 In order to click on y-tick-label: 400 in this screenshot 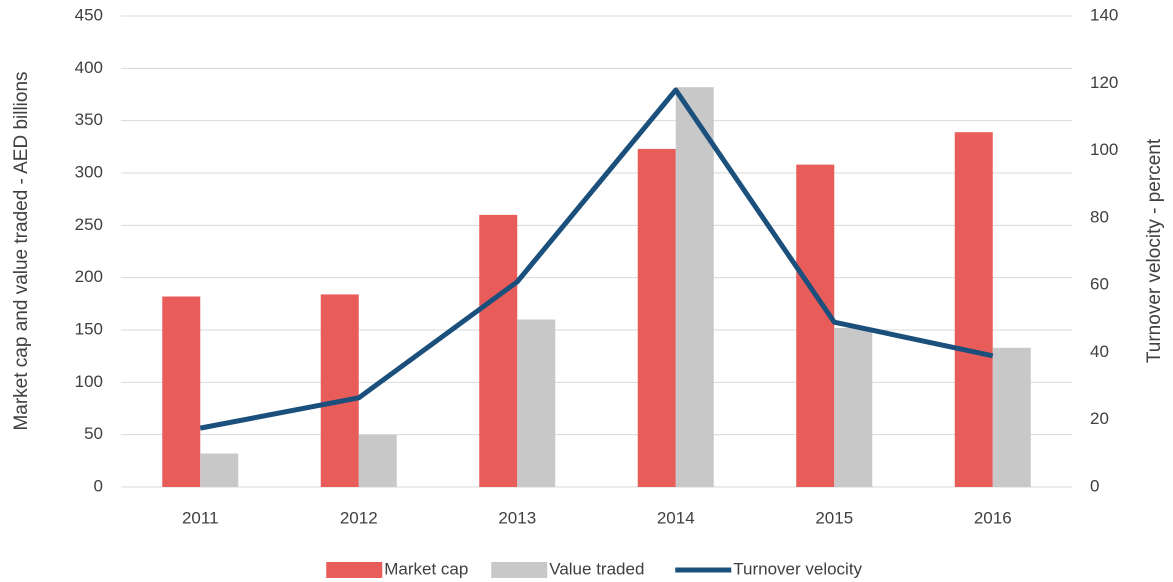, I will do `click(89, 67)`.